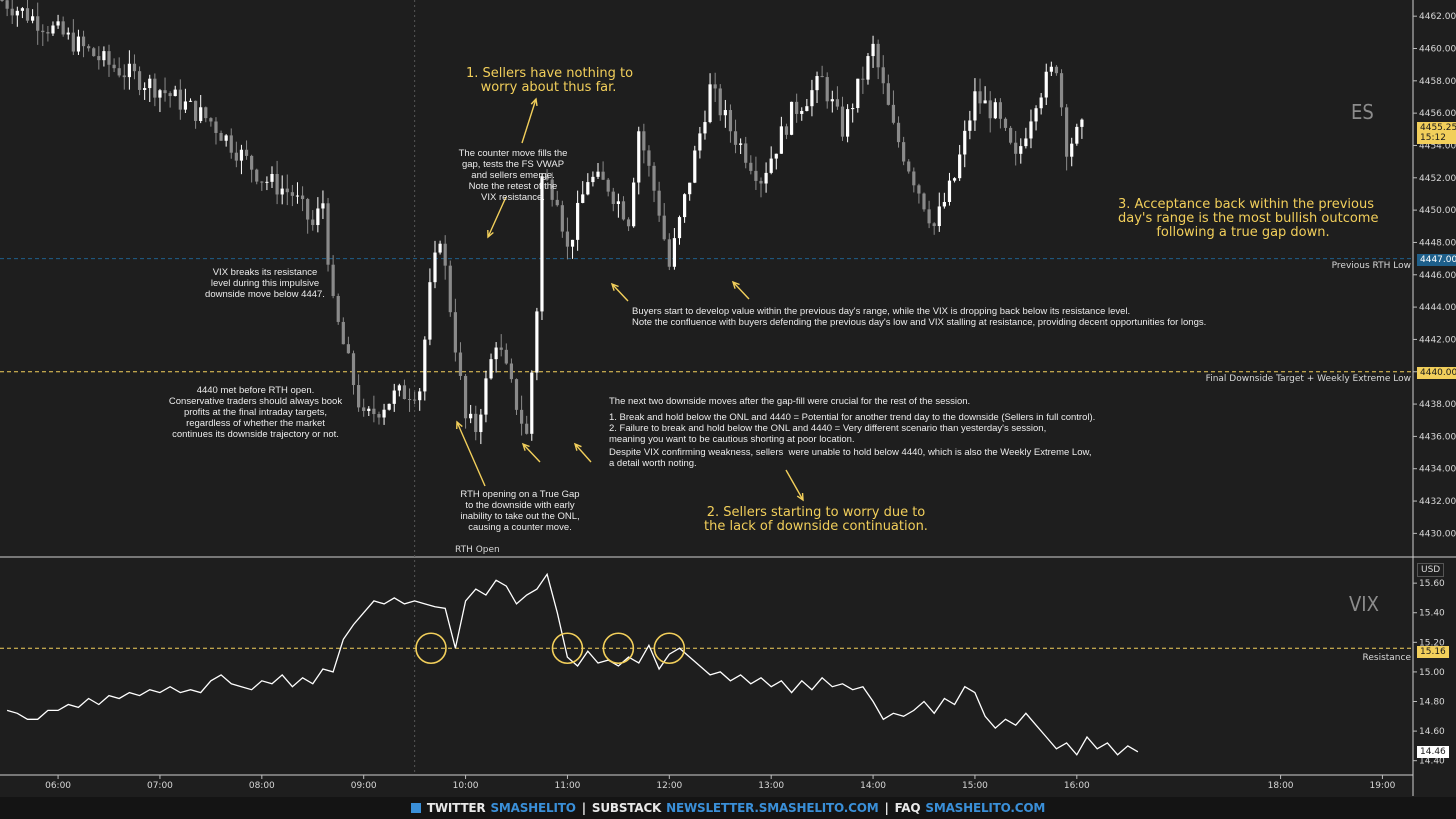 This screenshot has height=819, width=1456. I want to click on es-y-tick-label: 4456.00, so click(1437, 114).